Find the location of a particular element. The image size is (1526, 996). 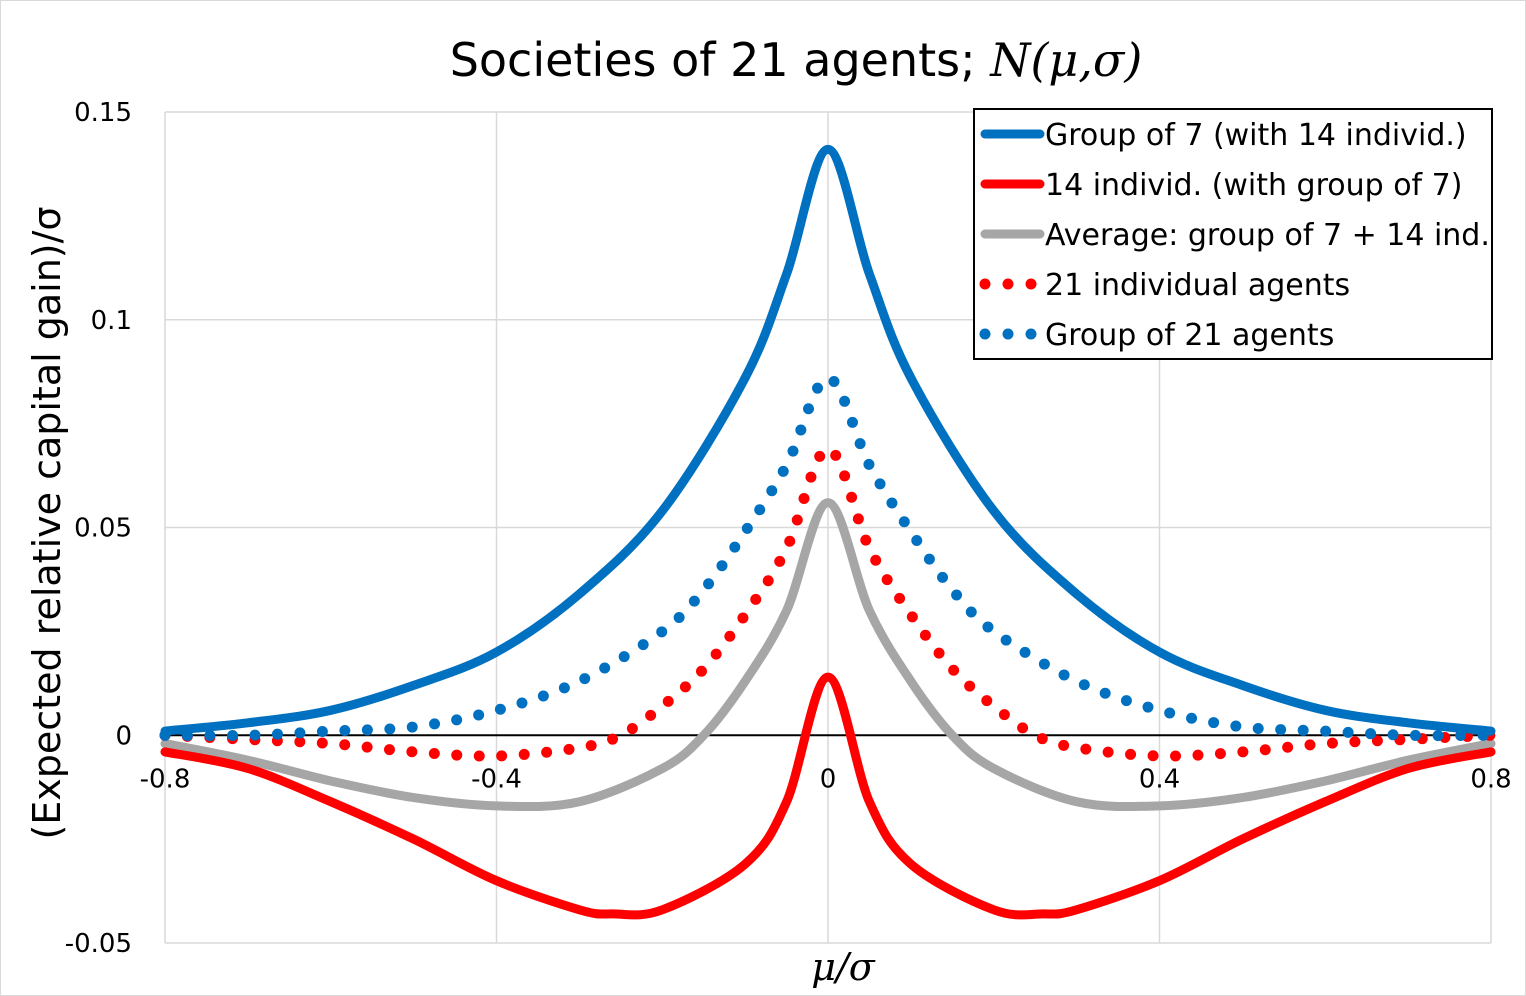

x-tick-label: 0.4 is located at coordinates (1159, 779).